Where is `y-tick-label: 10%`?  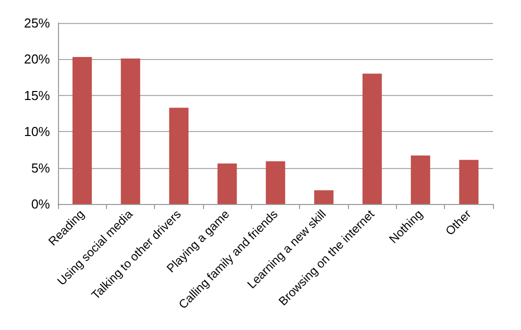 y-tick-label: 10% is located at coordinates (37, 132).